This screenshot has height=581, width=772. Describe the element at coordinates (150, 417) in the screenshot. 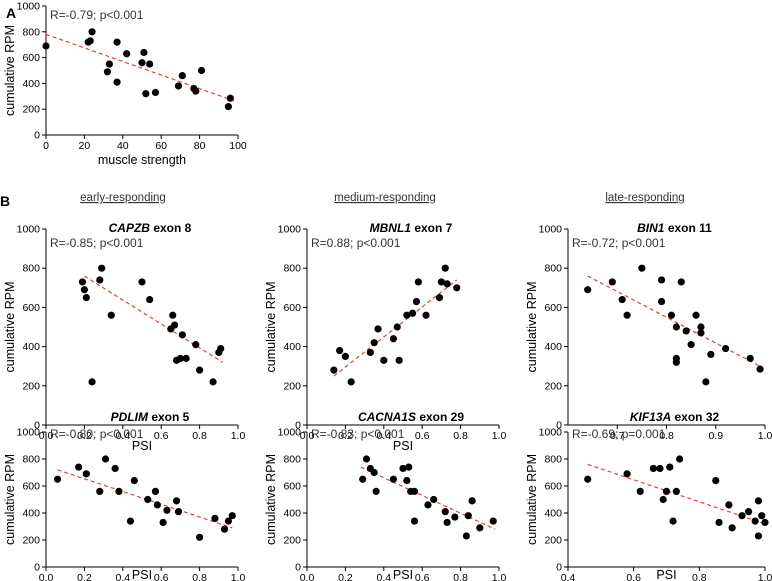

I see `panel-title: PDLIM exon 5` at that location.